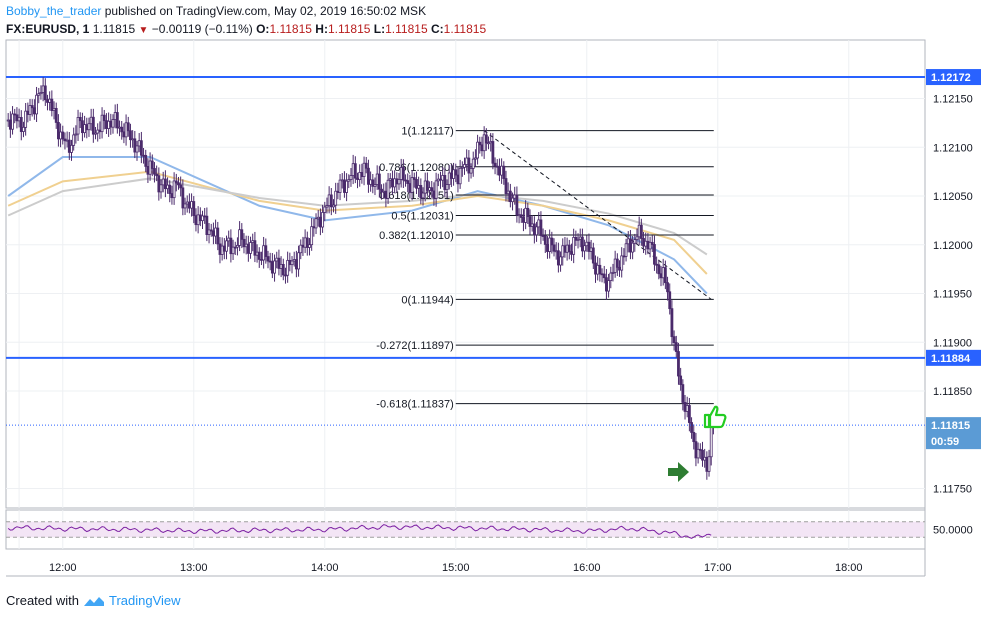 The image size is (988, 618). Describe the element at coordinates (93, 600) in the screenshot. I see `footer: Created with TradingView` at that location.